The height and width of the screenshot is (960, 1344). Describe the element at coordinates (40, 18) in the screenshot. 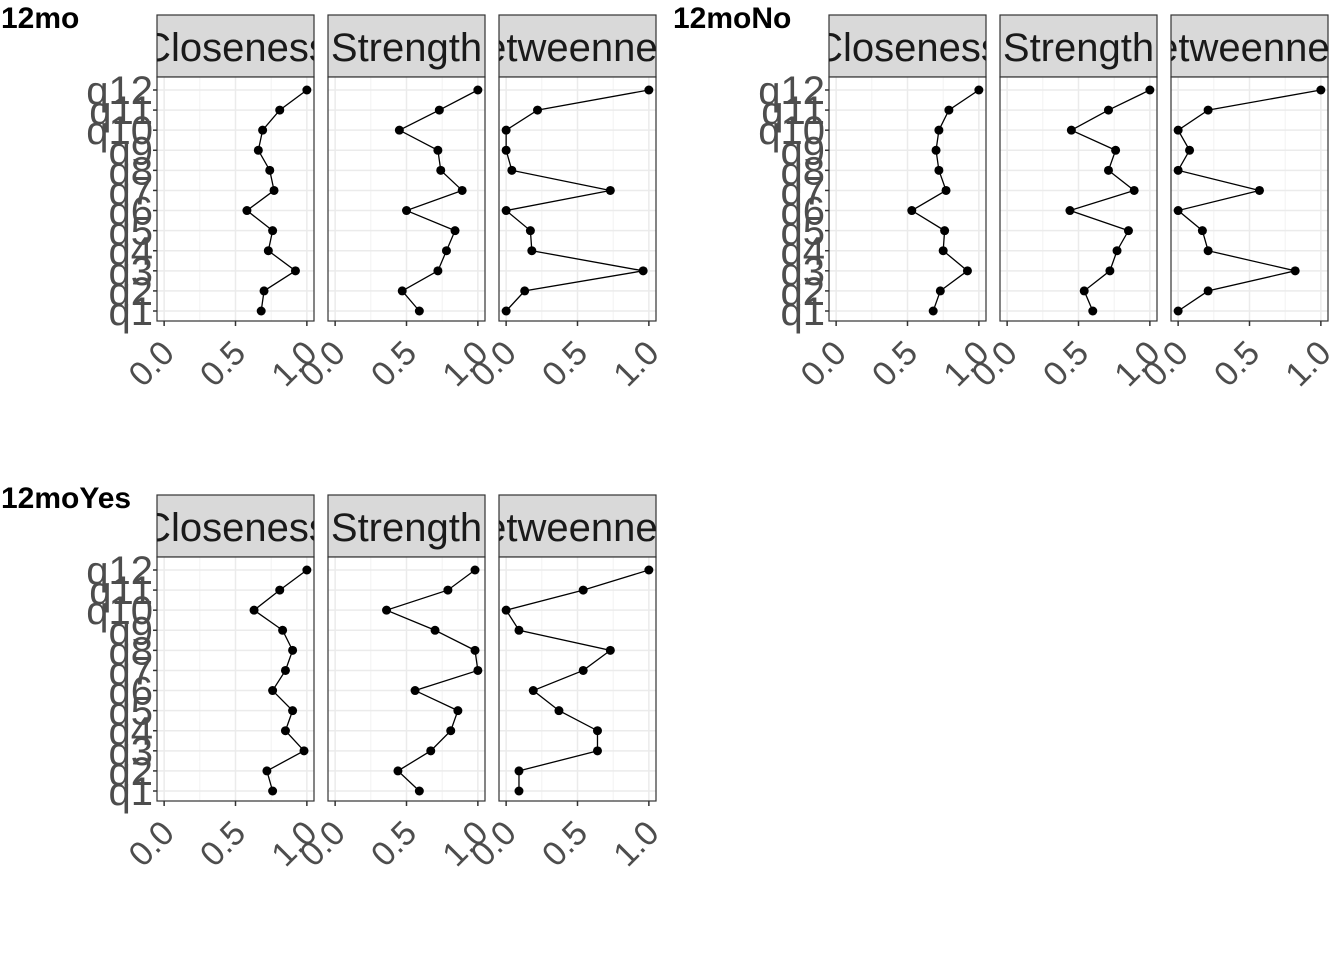

I see `chart-title: 12mo` at that location.